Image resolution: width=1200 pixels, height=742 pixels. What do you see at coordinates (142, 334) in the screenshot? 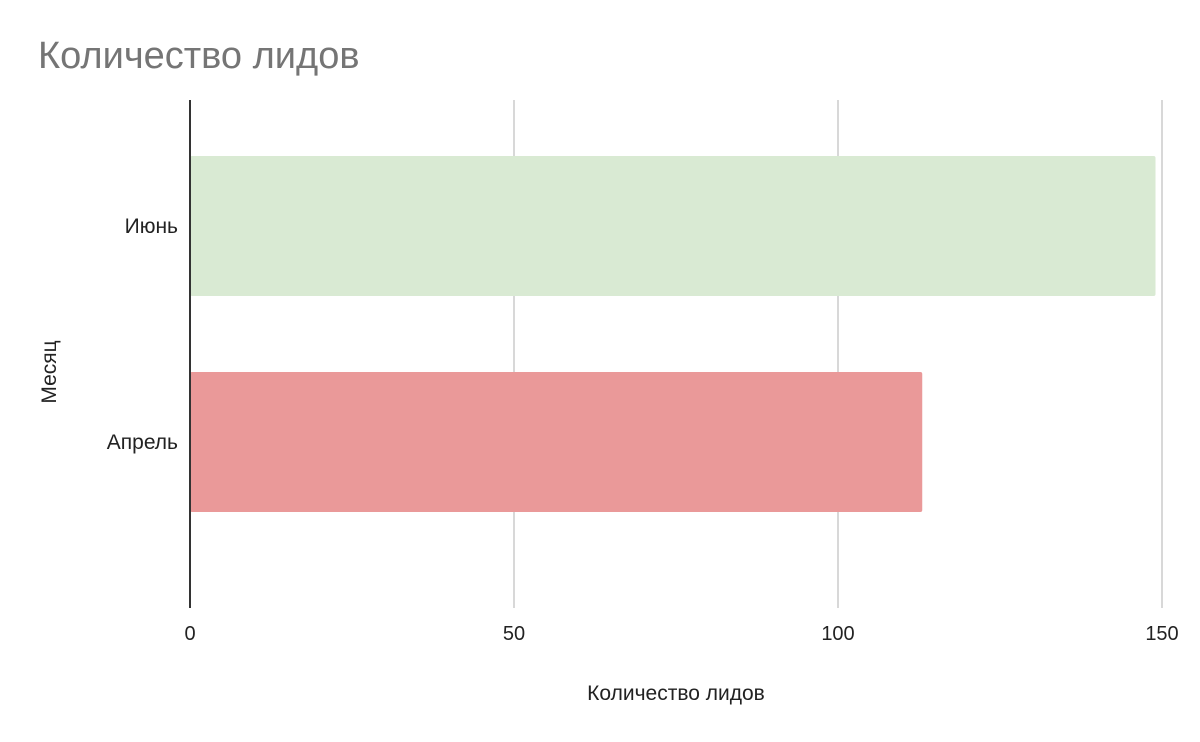
I see `category-labels: Июнь Апрель` at bounding box center [142, 334].